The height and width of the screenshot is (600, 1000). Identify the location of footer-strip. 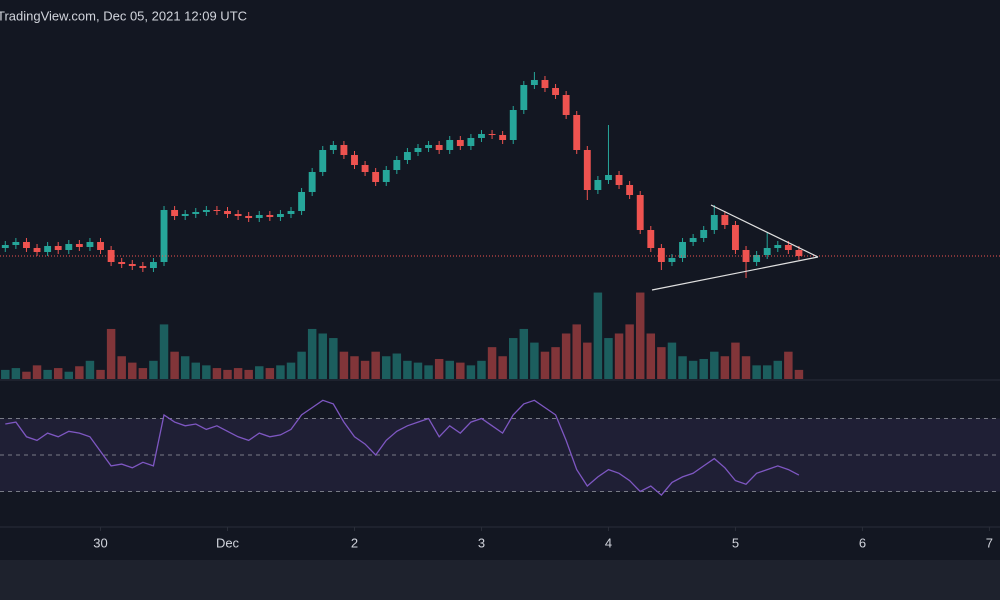
(500, 580).